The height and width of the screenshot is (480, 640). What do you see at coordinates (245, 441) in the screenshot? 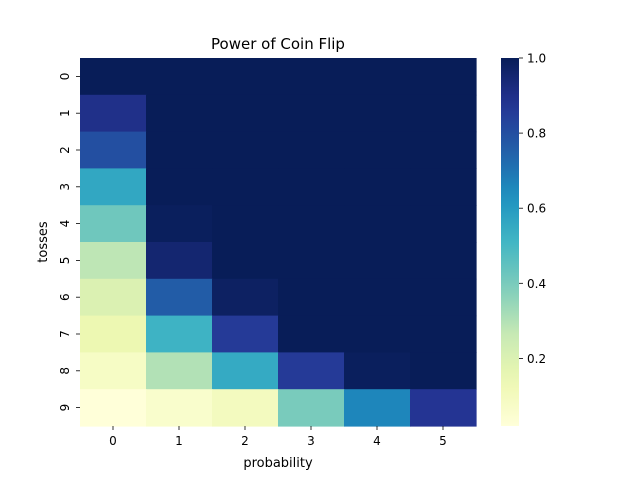
I see `x-tick-label: 2` at bounding box center [245, 441].